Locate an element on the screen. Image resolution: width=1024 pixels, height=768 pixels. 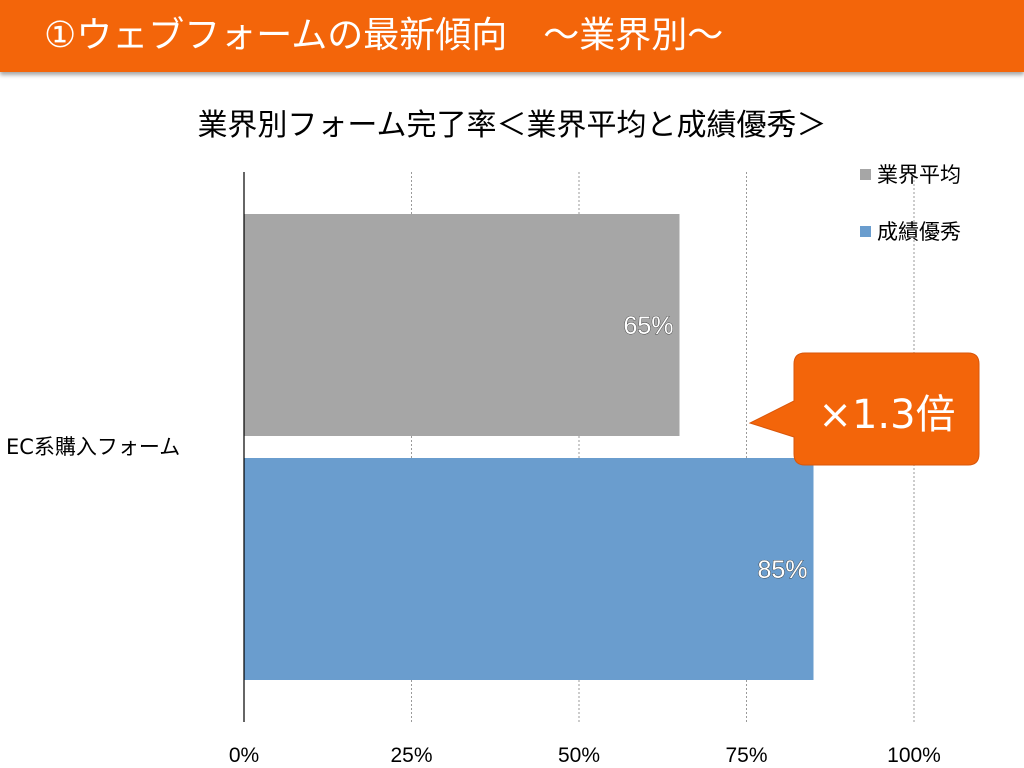
legend-label-average: 業界平均 is located at coordinates (919, 175).